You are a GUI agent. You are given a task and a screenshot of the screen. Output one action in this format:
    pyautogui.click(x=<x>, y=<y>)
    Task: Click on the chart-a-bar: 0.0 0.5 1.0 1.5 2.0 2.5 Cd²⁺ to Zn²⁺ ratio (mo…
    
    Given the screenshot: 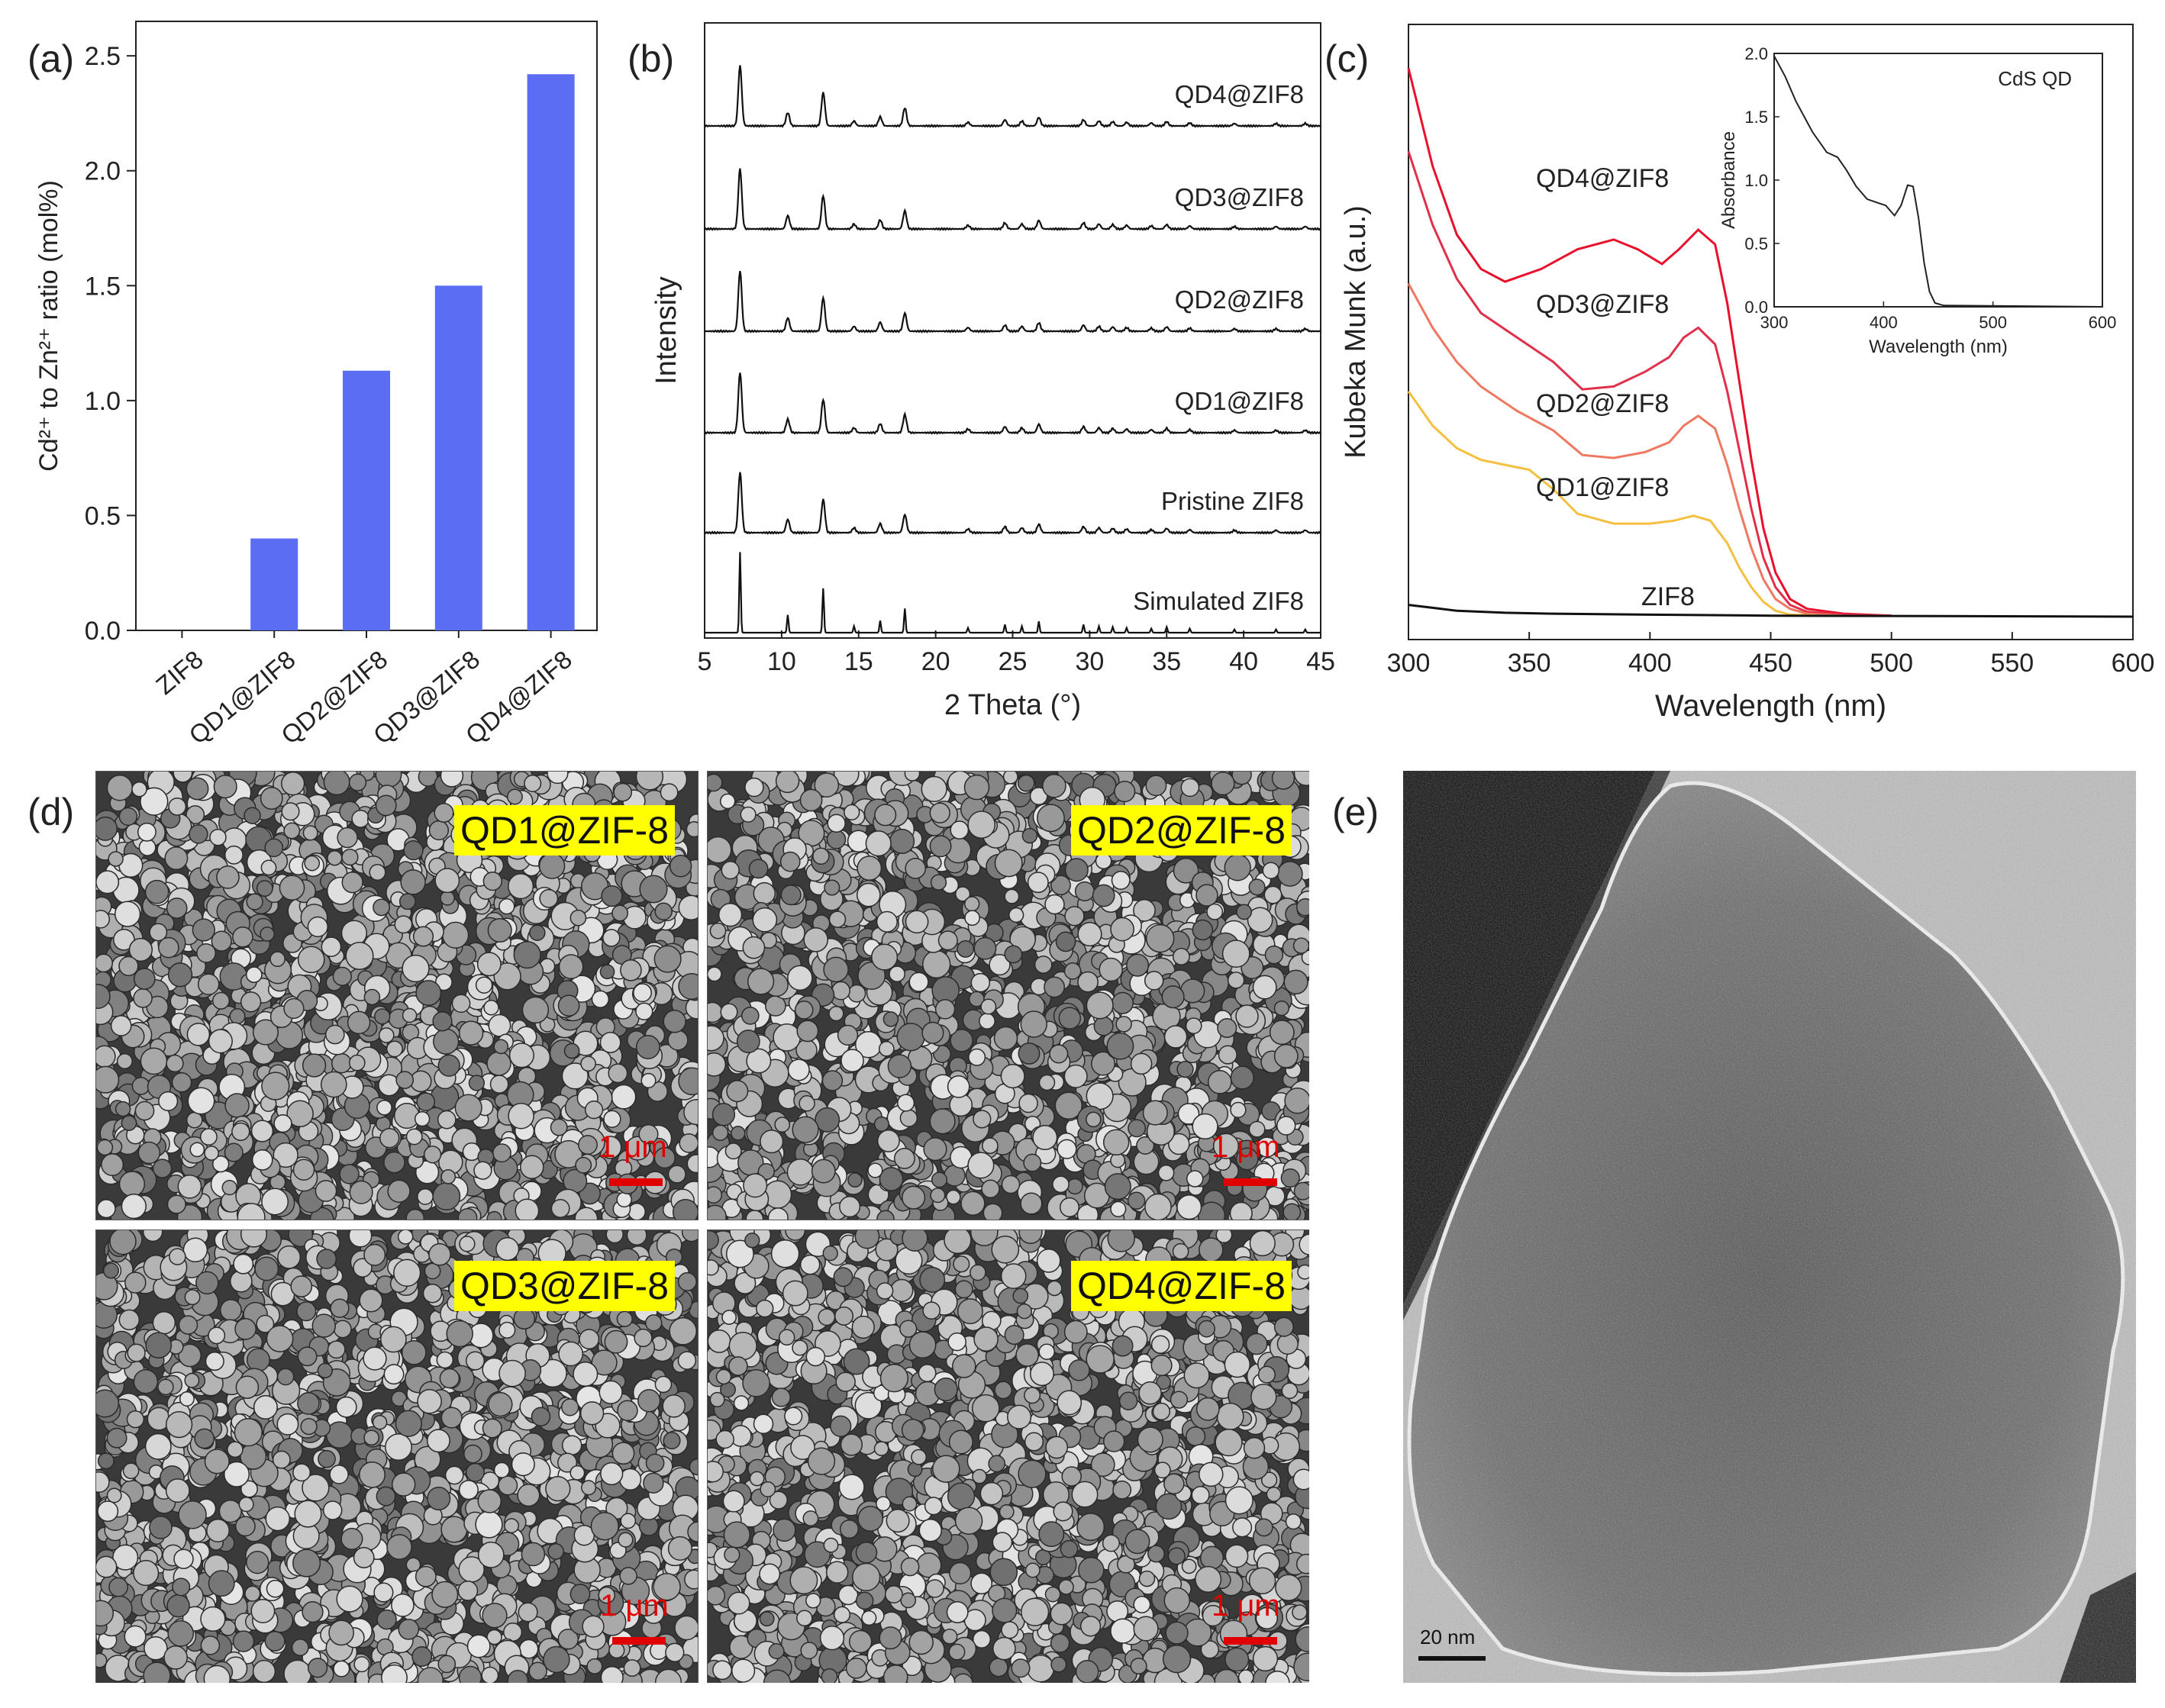 What is the action you would take?
    pyautogui.click(x=316, y=385)
    